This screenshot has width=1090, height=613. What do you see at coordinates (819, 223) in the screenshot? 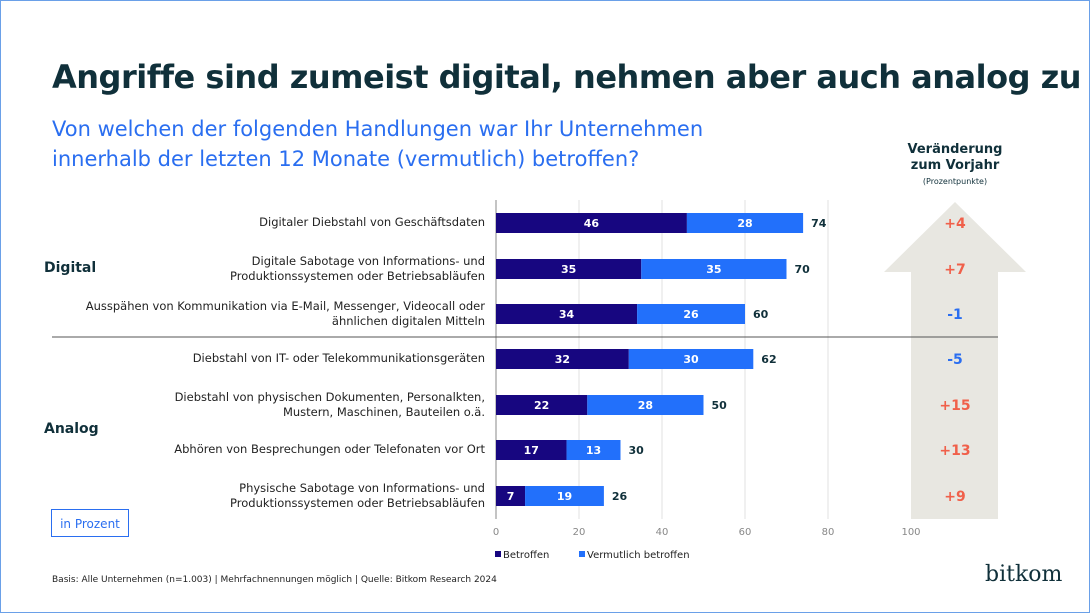
I see `total-label: 74` at bounding box center [819, 223].